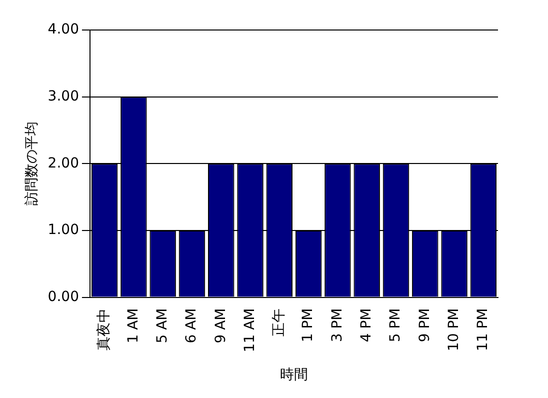  What do you see at coordinates (294, 375) in the screenshot?
I see `x-axis-title: 時間` at bounding box center [294, 375].